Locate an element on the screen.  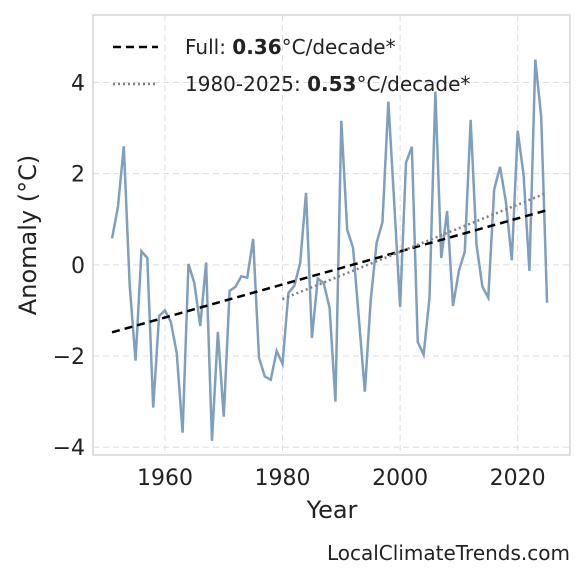
legend-label: 1980-2025: 0.53°C/decade* is located at coordinates (327, 84).